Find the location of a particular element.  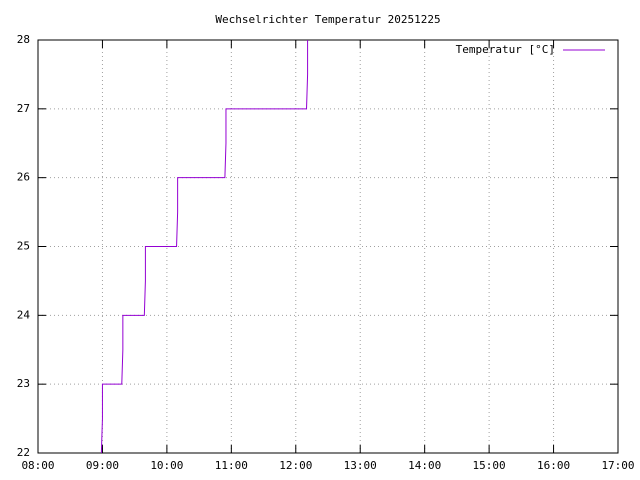

chart-title: Wechselrichter Temperatur 20251225 is located at coordinates (327, 19).